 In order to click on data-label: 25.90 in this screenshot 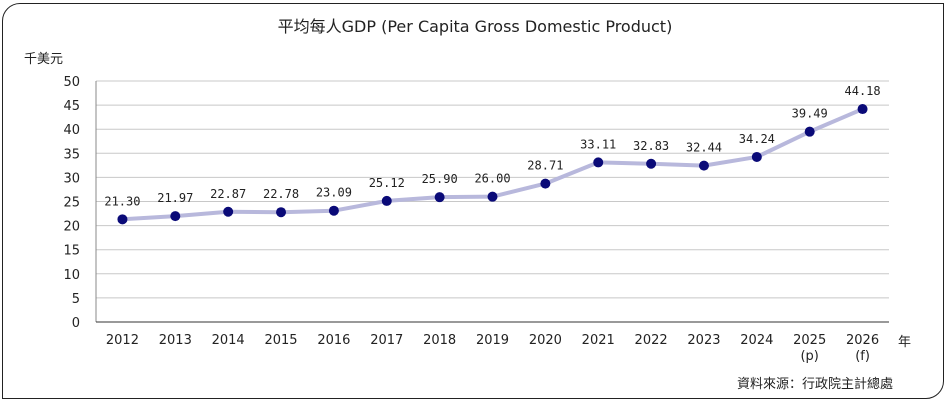, I will do `click(440, 179)`.